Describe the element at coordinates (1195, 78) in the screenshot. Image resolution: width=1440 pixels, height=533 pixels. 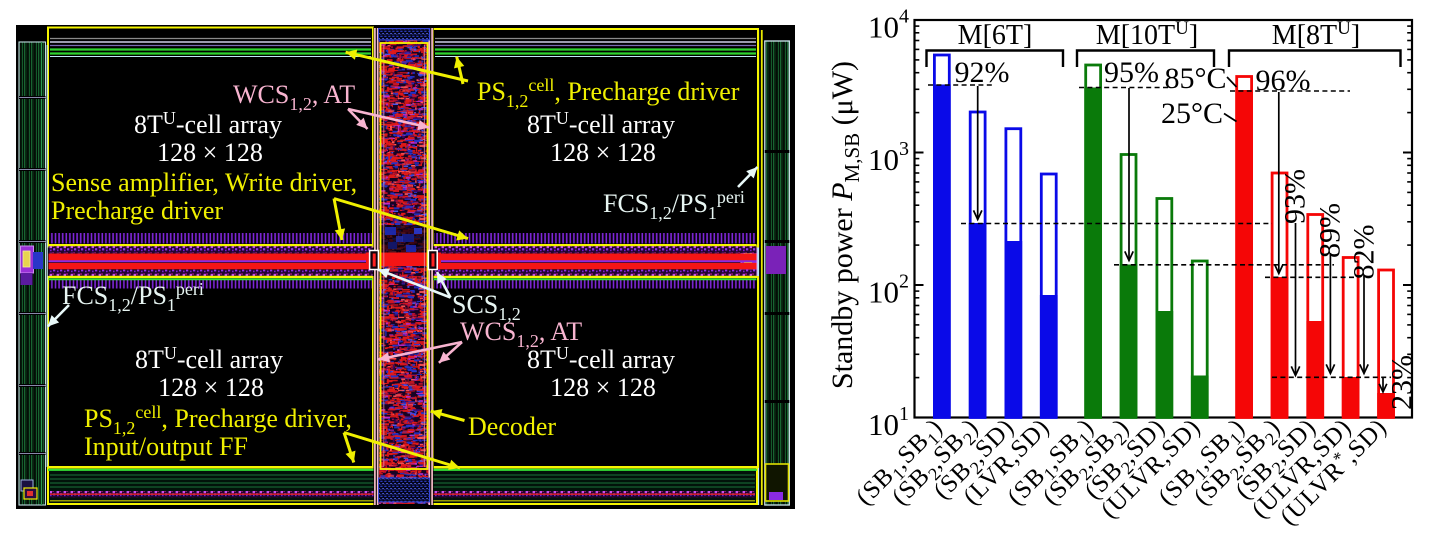
I see `svg-text: 85°C` at that location.